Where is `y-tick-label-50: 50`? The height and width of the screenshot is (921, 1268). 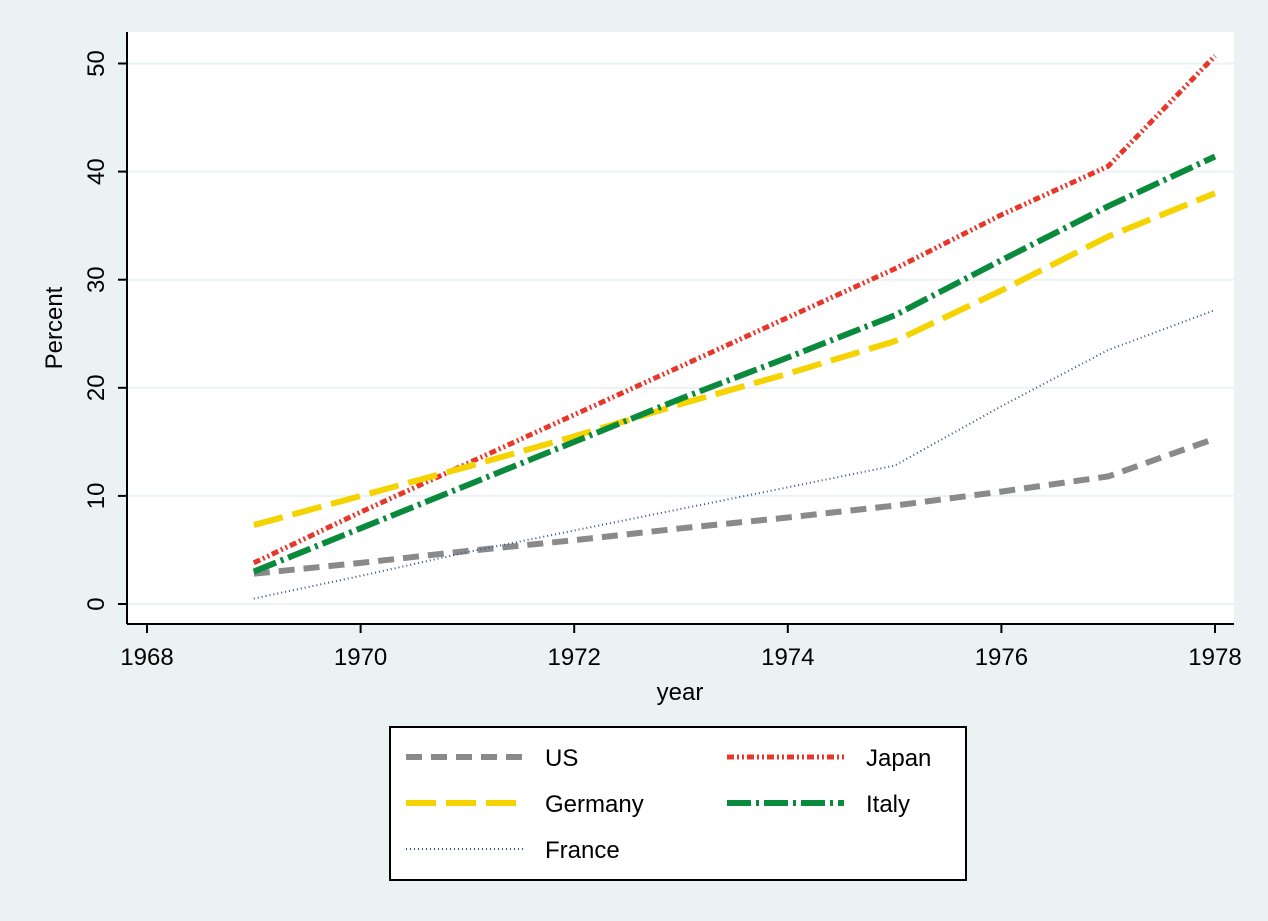
y-tick-label-50: 50 is located at coordinates (96, 63).